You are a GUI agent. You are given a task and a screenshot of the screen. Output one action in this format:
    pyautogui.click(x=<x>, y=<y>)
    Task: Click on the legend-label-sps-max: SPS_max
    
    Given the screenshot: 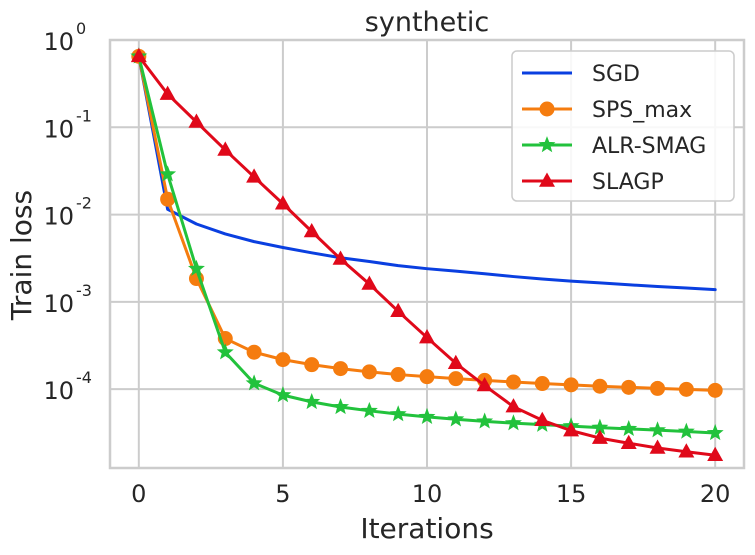 What is the action you would take?
    pyautogui.click(x=642, y=110)
    